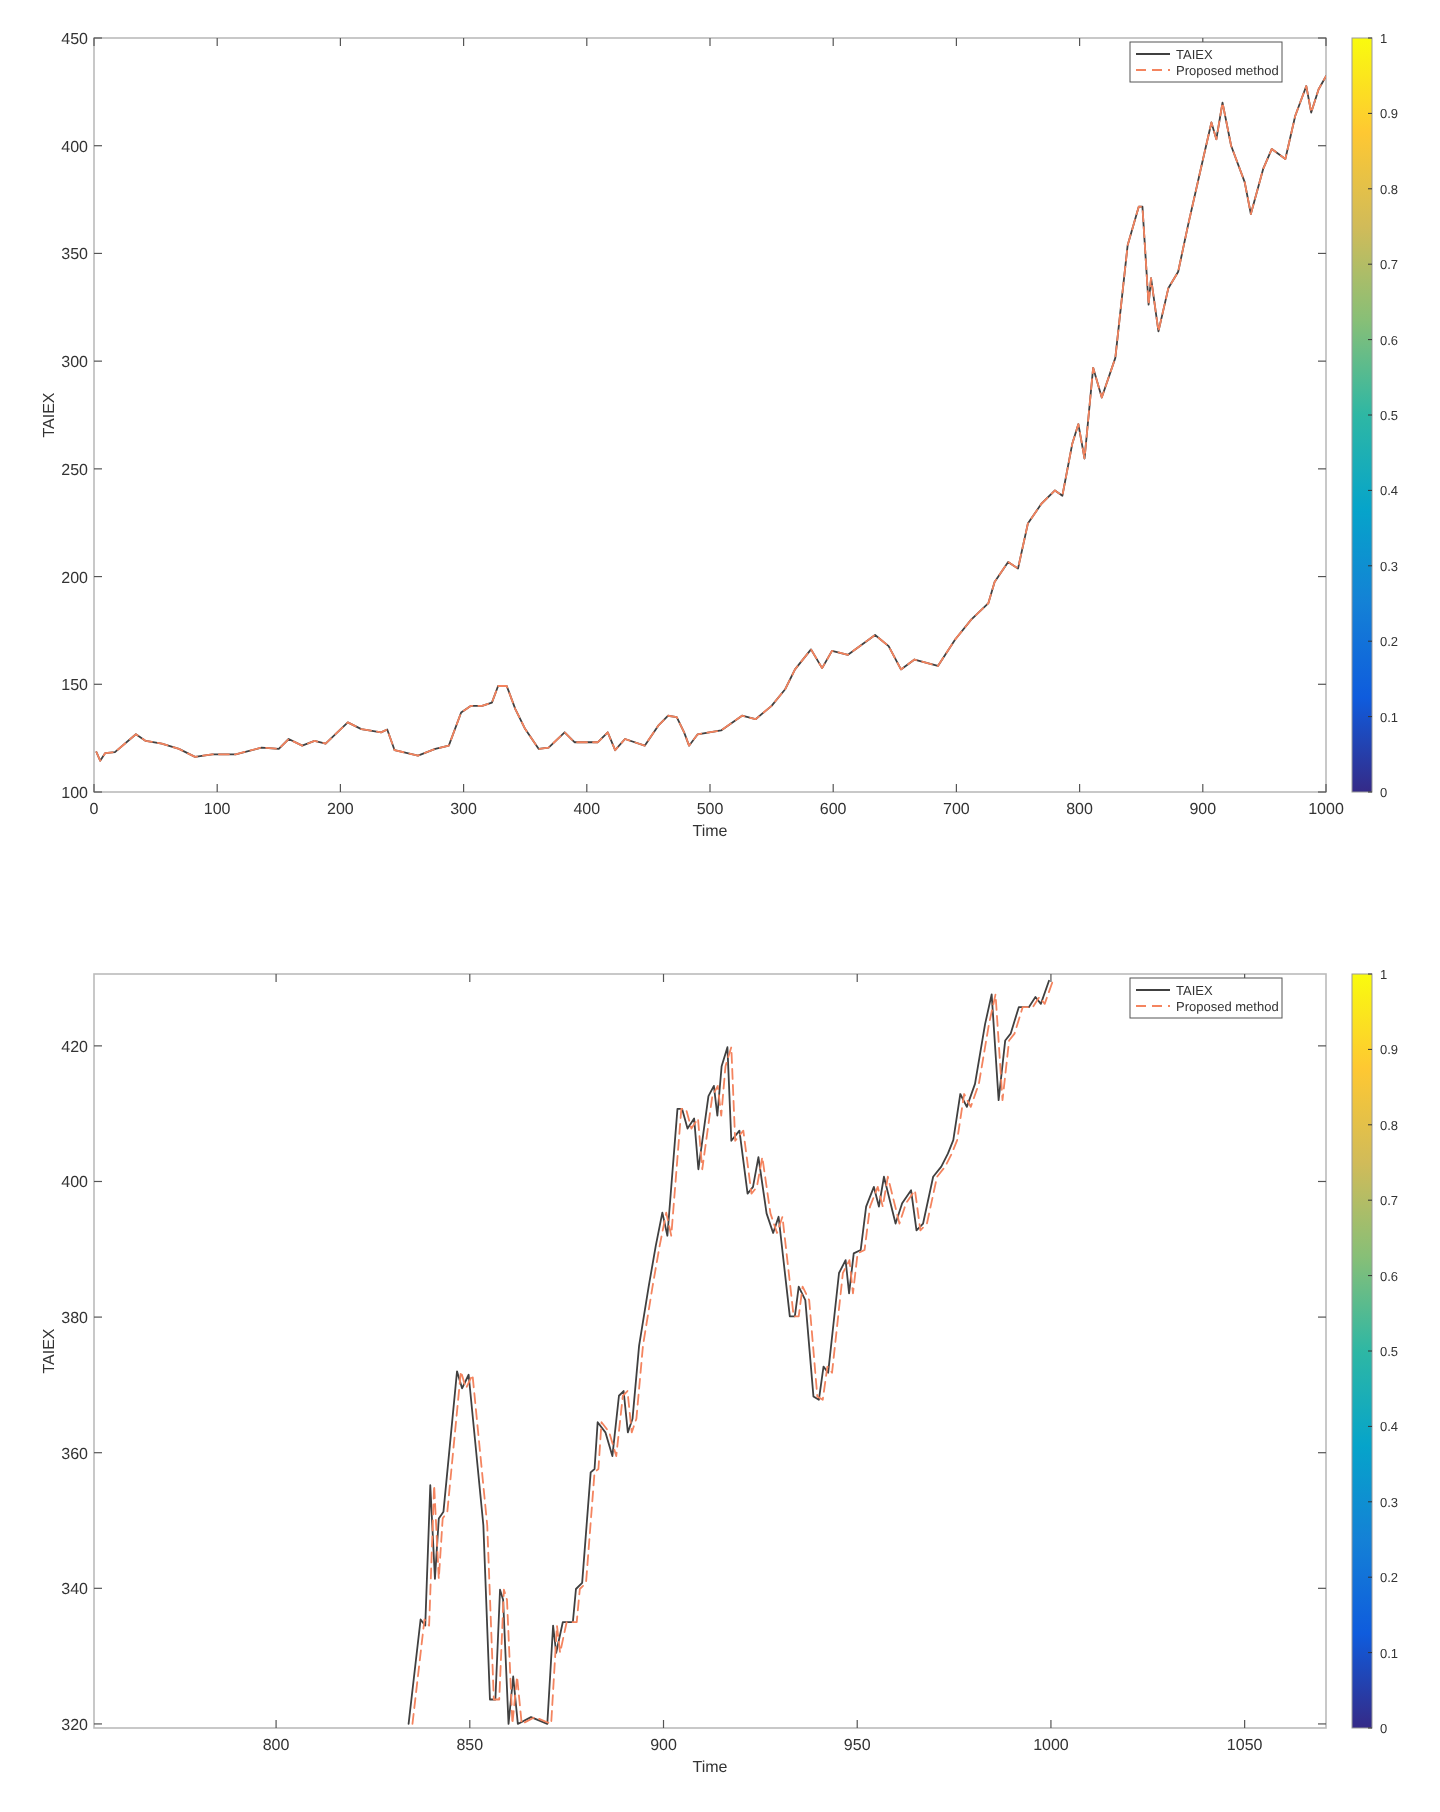 This screenshot has height=1812, width=1440. Describe the element at coordinates (470, 1745) in the screenshot. I see `x-tick-label: 850` at that location.